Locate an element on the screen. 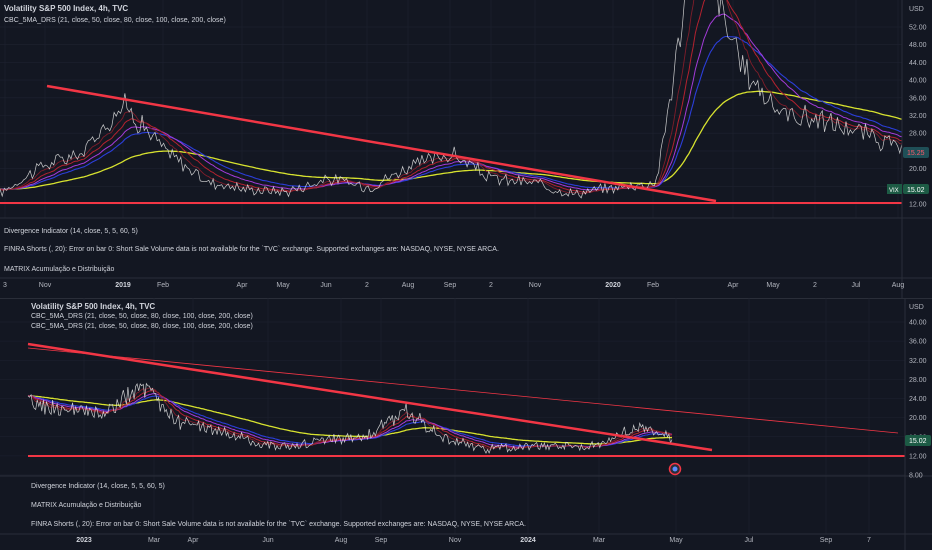 This screenshot has width=932, height=550. x-tick-label: 2020 is located at coordinates (613, 285).